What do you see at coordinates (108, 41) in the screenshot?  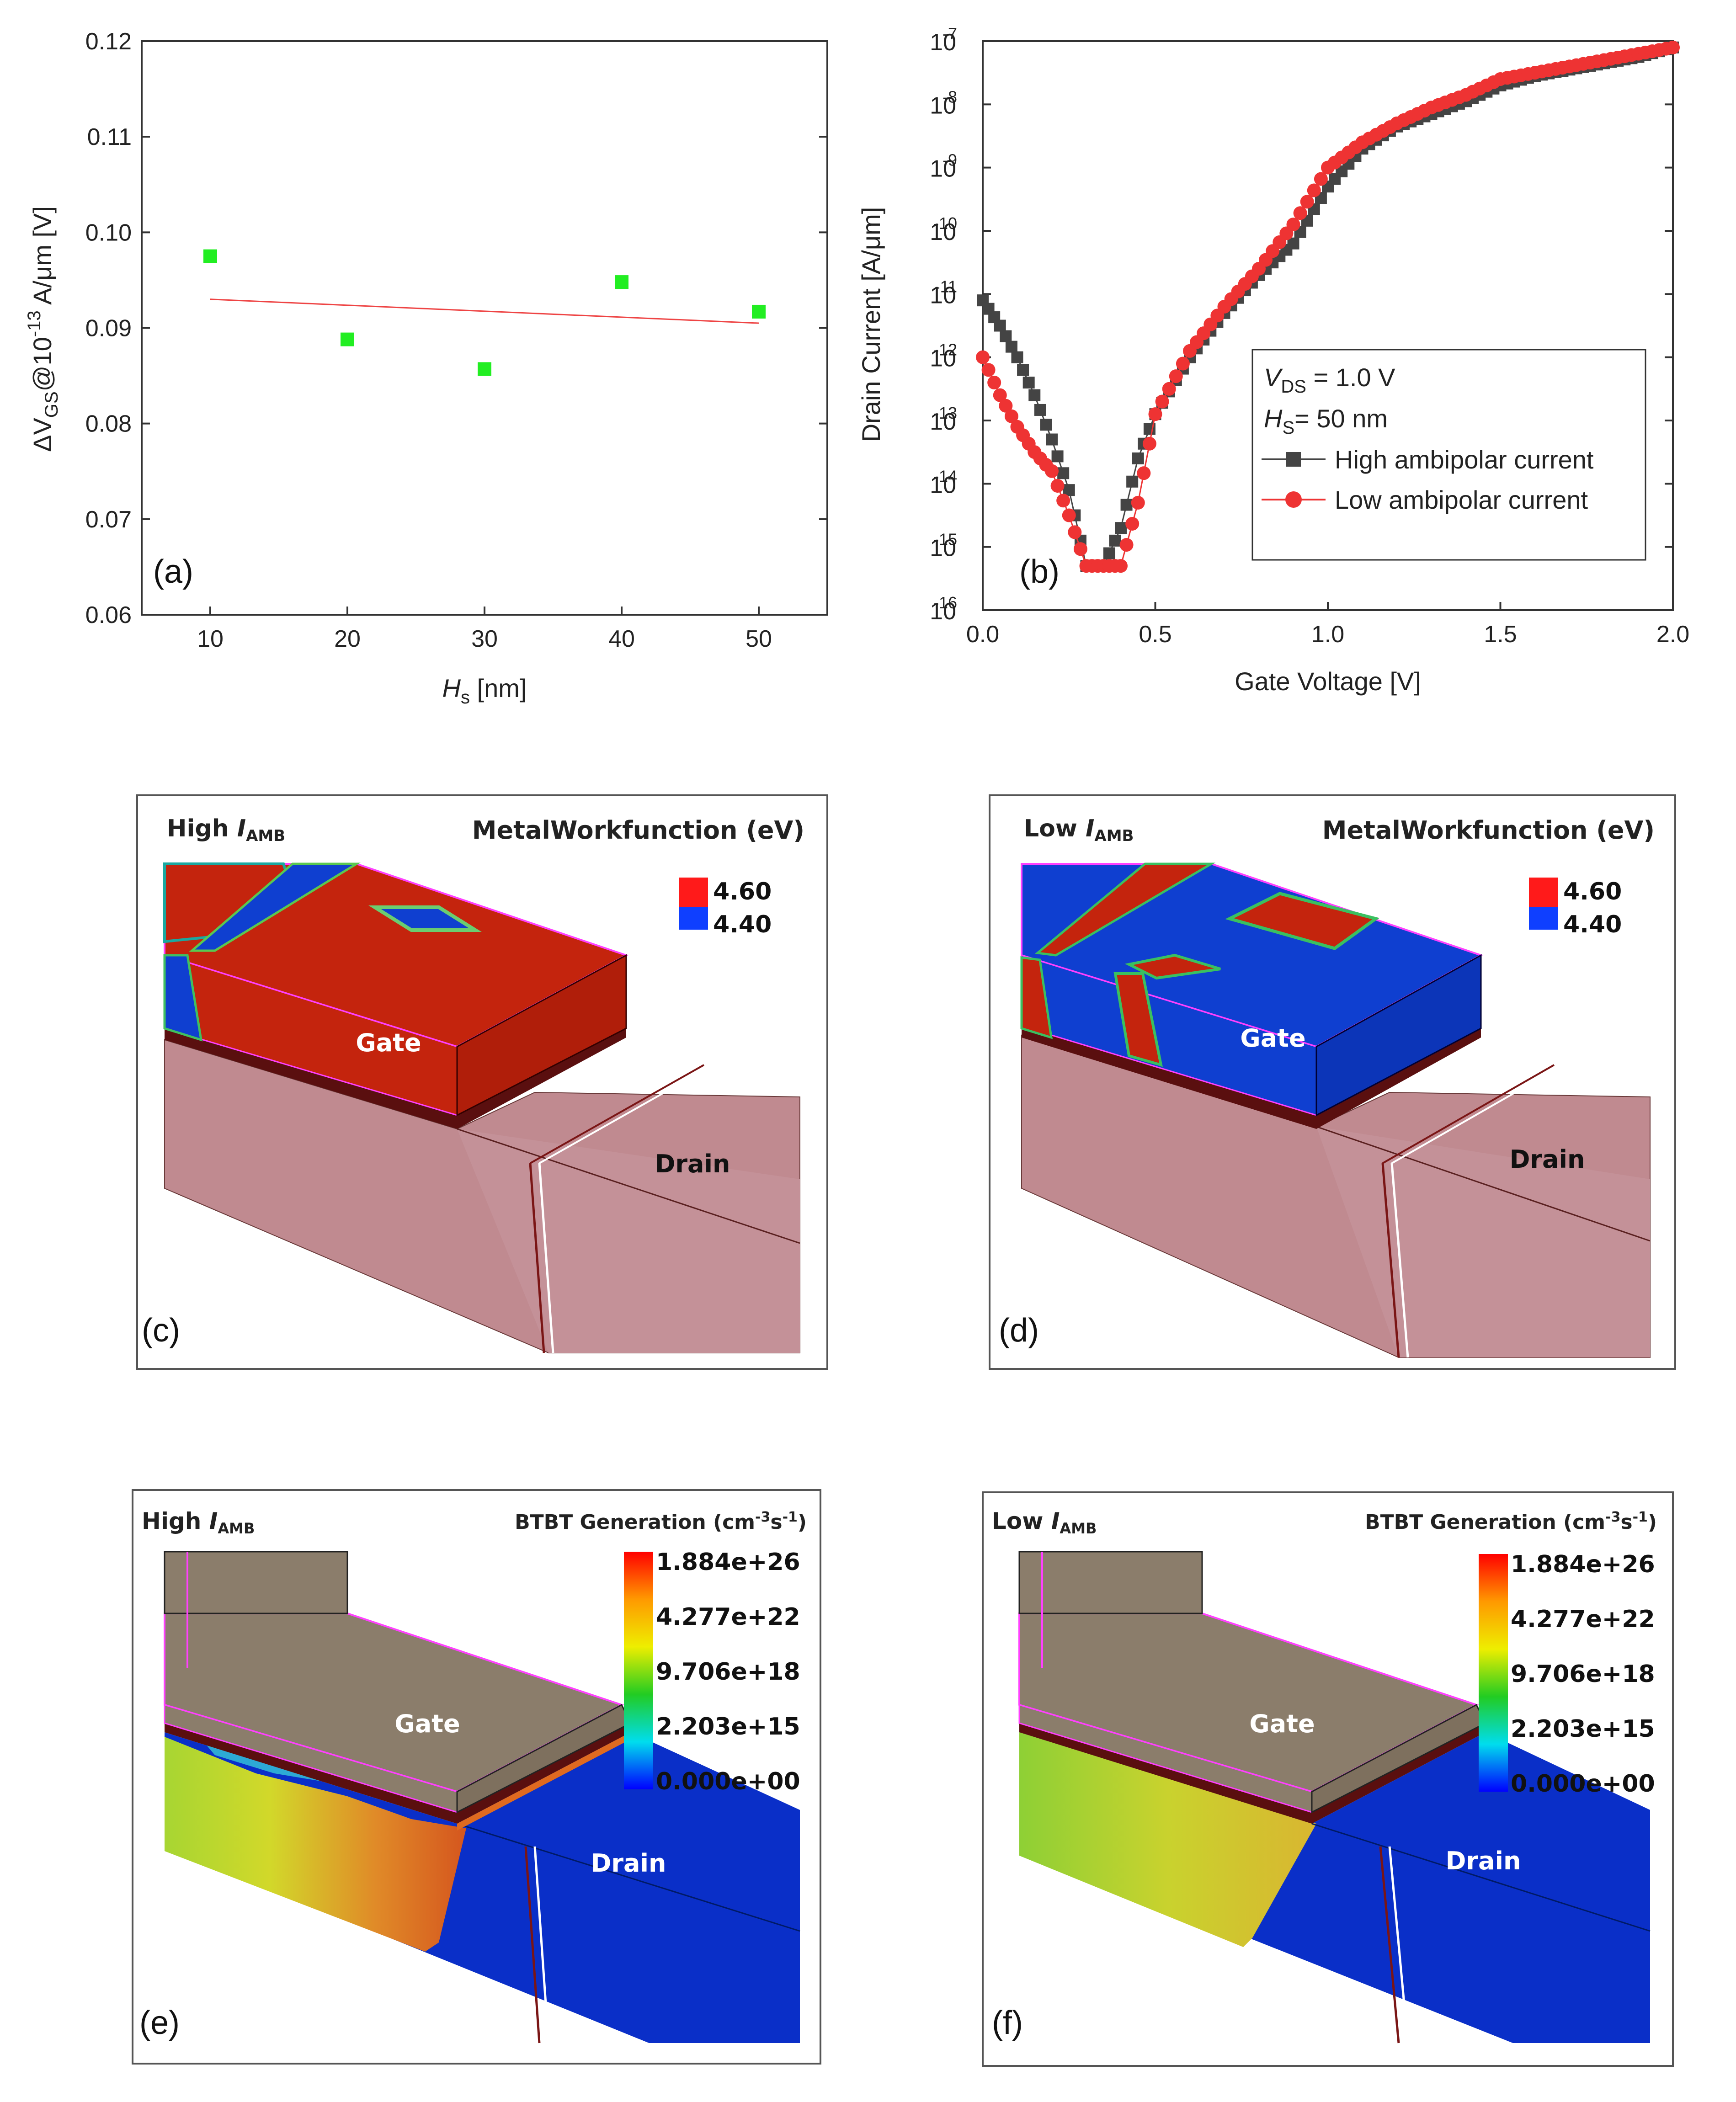 I see `y-tick-label-a: 0.12` at bounding box center [108, 41].